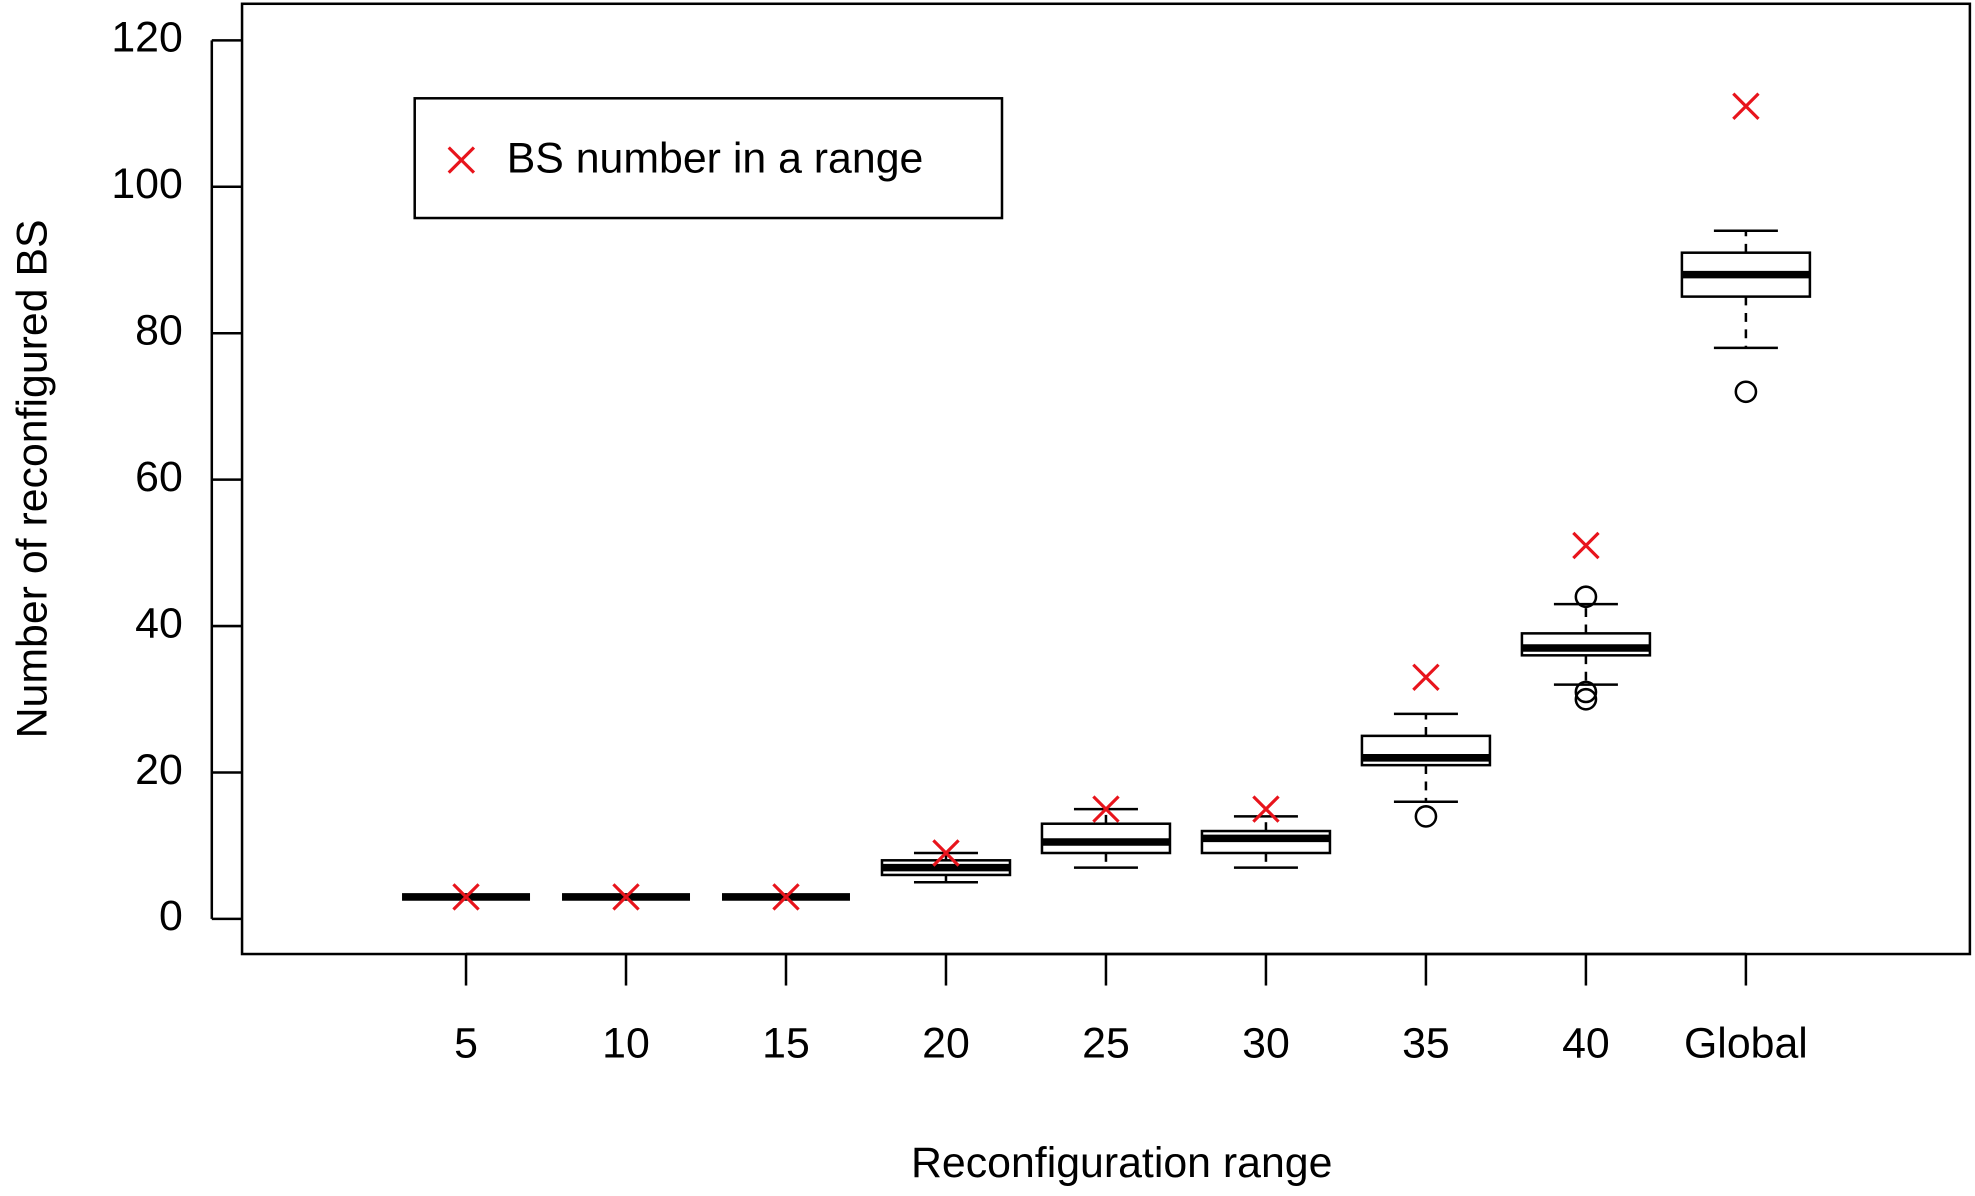 This screenshot has width=1975, height=1196. I want to click on x-tick-label: 10, so click(626, 1043).